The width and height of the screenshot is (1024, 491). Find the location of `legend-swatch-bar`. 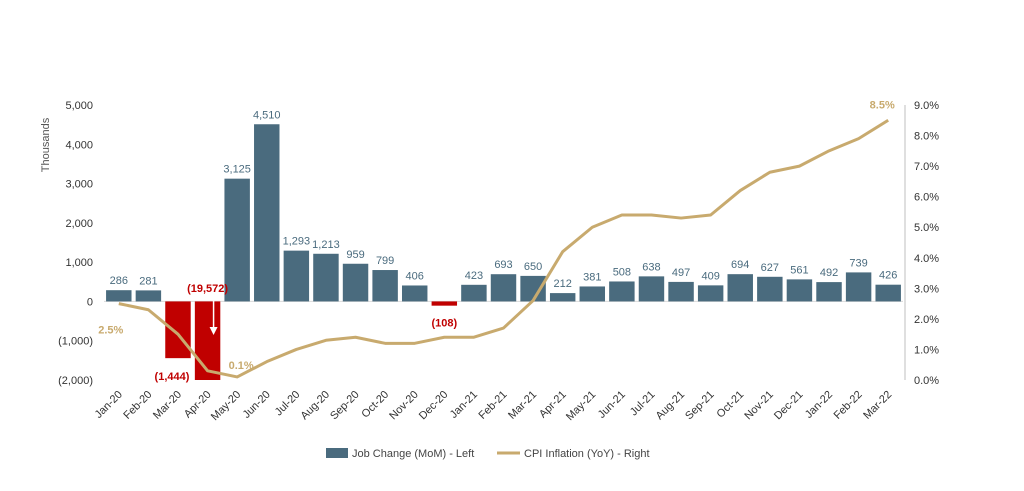

legend-swatch-bar is located at coordinates (337, 453).